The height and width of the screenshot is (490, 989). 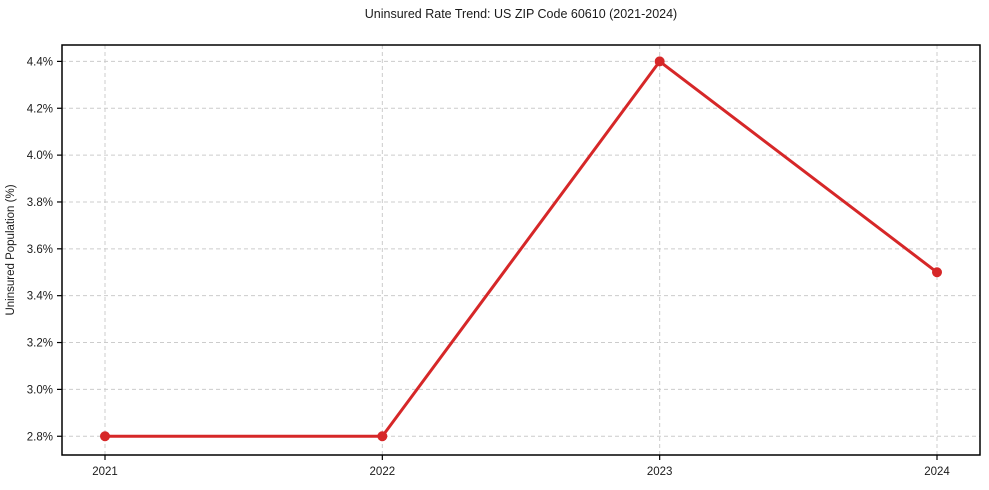 I want to click on y-tick-label: 4.0%, so click(x=40, y=156).